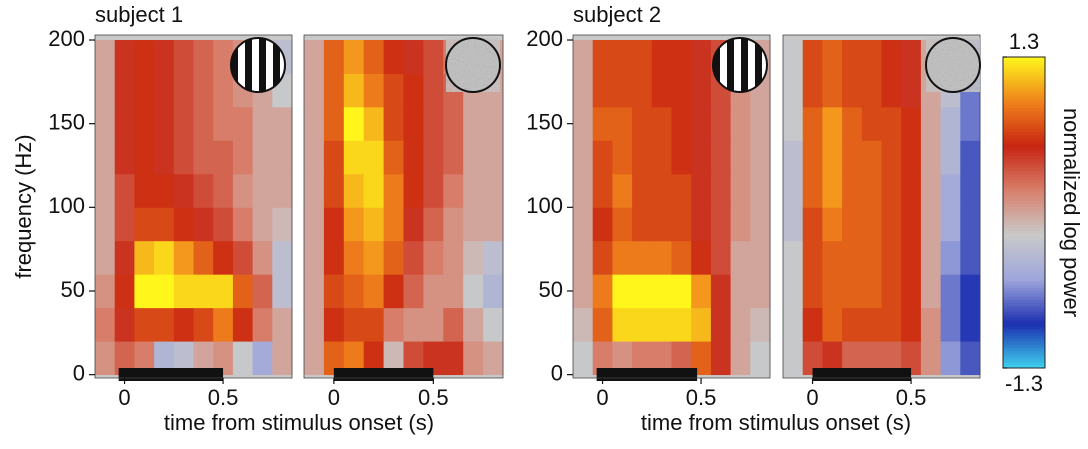 The width and height of the screenshot is (1088, 449). Describe the element at coordinates (812, 397) in the screenshot. I see `x-tick-label: 0` at that location.